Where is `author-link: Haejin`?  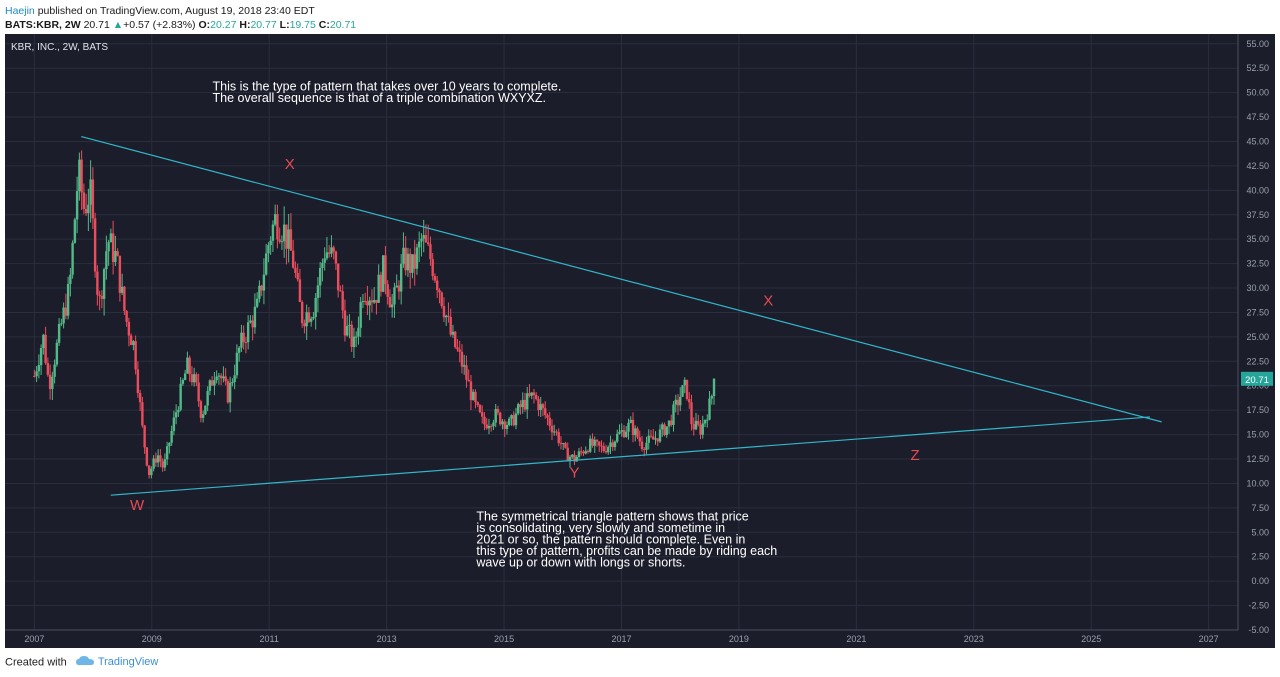
author-link: Haejin is located at coordinates (20, 11).